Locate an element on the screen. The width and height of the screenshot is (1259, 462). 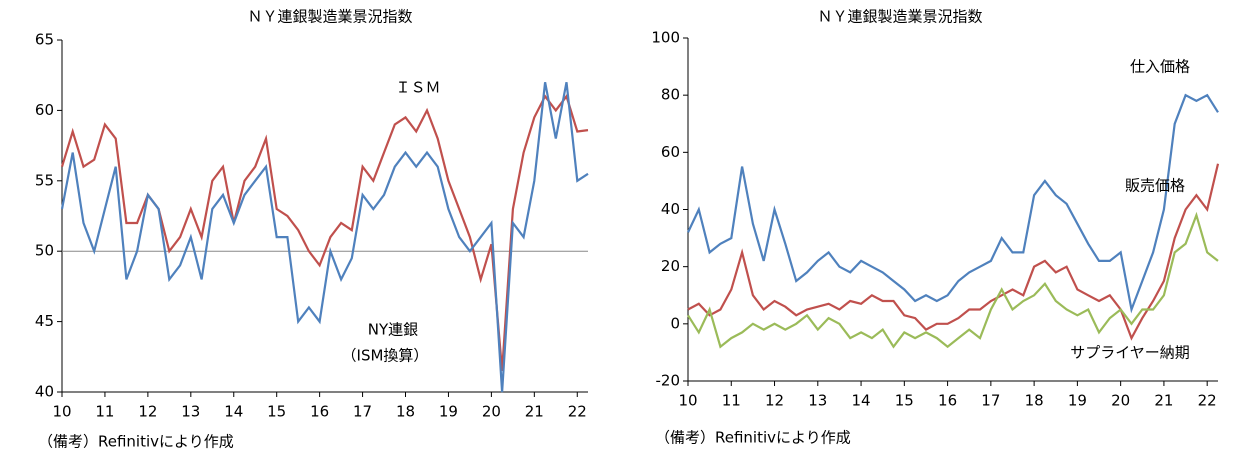
y-tick-label: 45 is located at coordinates (44, 321).